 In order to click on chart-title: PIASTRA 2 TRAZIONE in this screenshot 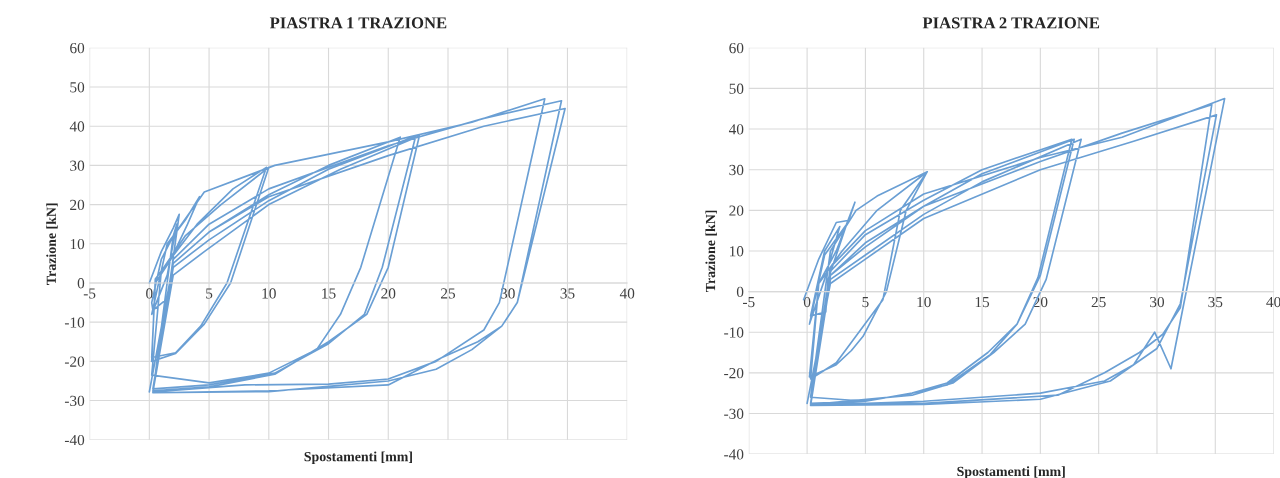, I will do `click(1011, 23)`.